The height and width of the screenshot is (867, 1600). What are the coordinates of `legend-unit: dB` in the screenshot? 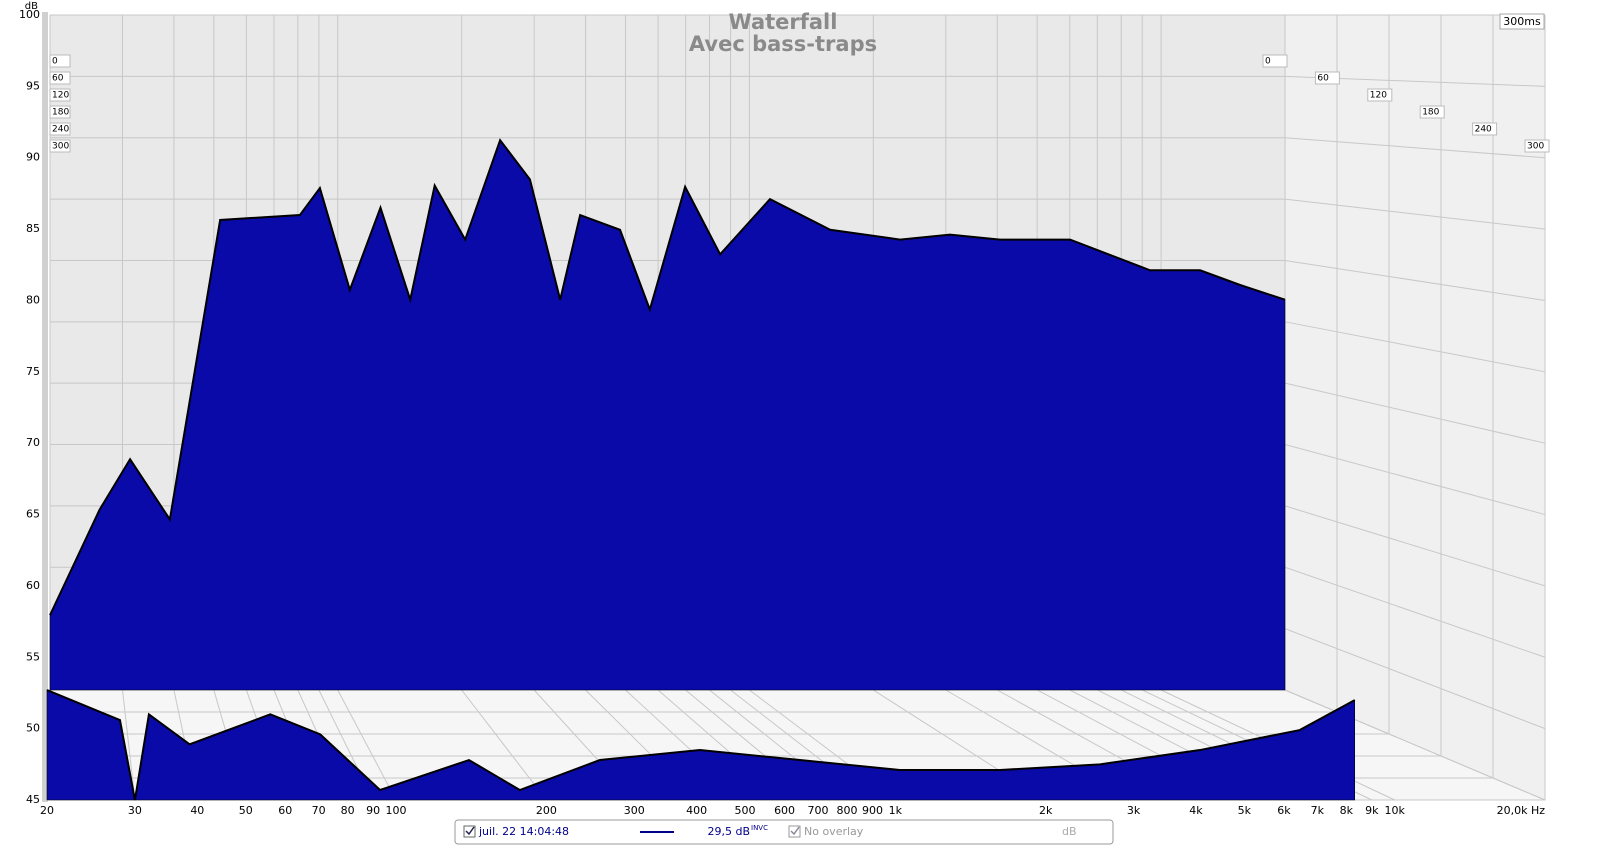 It's located at (1069, 831).